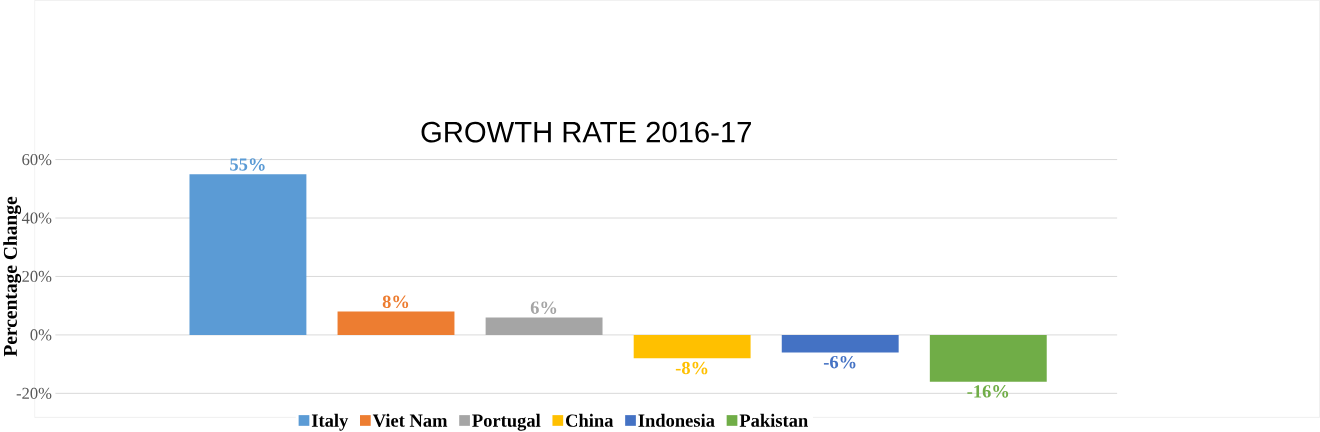  What do you see at coordinates (773, 420) in the screenshot?
I see `legend-label: Pakistan` at bounding box center [773, 420].